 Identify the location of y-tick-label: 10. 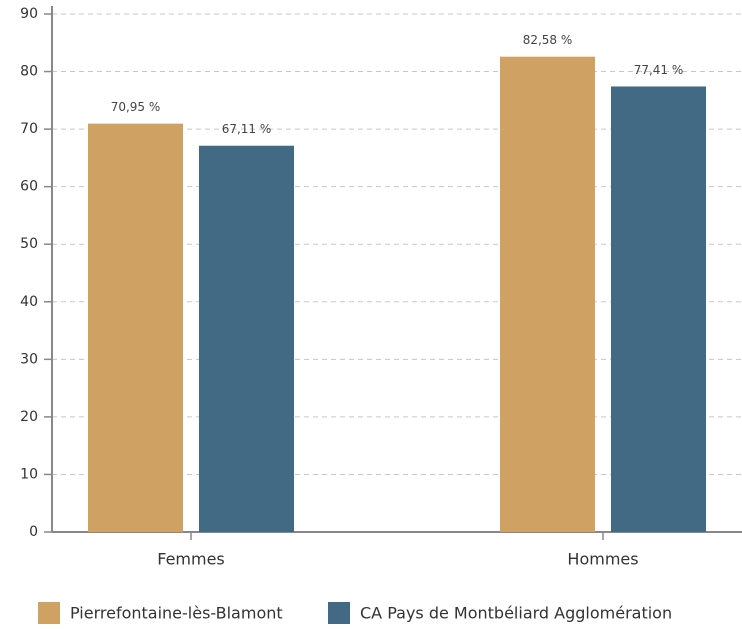
(29, 474).